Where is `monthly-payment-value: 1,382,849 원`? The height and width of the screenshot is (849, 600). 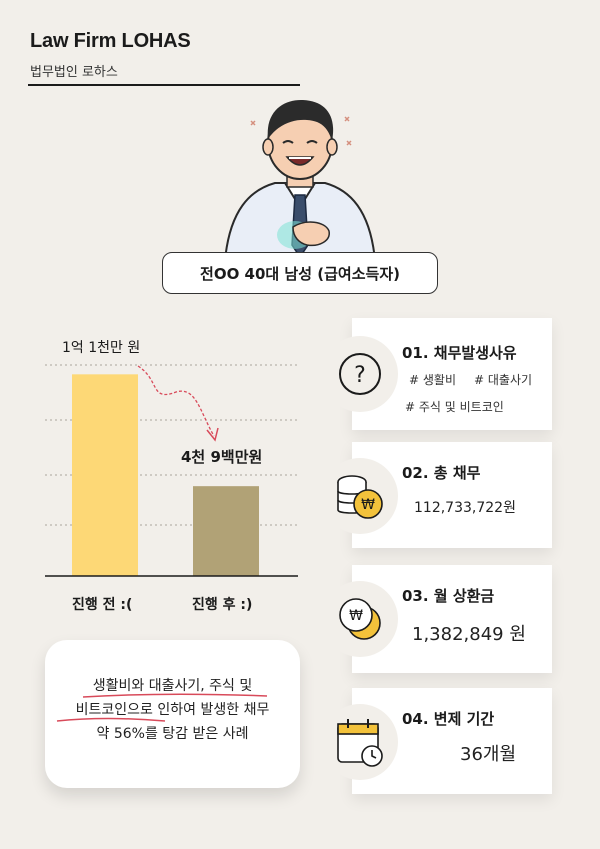 monthly-payment-value: 1,382,849 원 is located at coordinates (469, 634).